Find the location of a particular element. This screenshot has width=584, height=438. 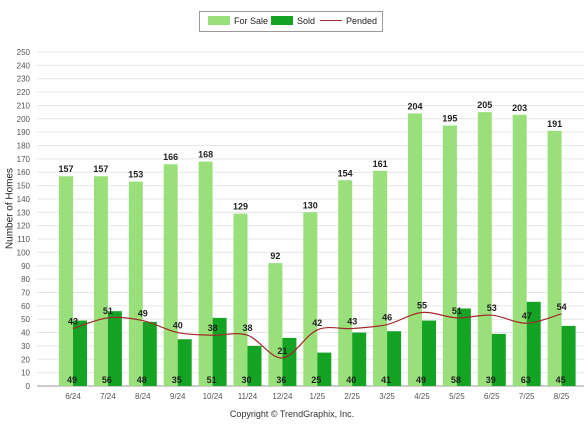

y-tick-label: 70 is located at coordinates (25, 292).